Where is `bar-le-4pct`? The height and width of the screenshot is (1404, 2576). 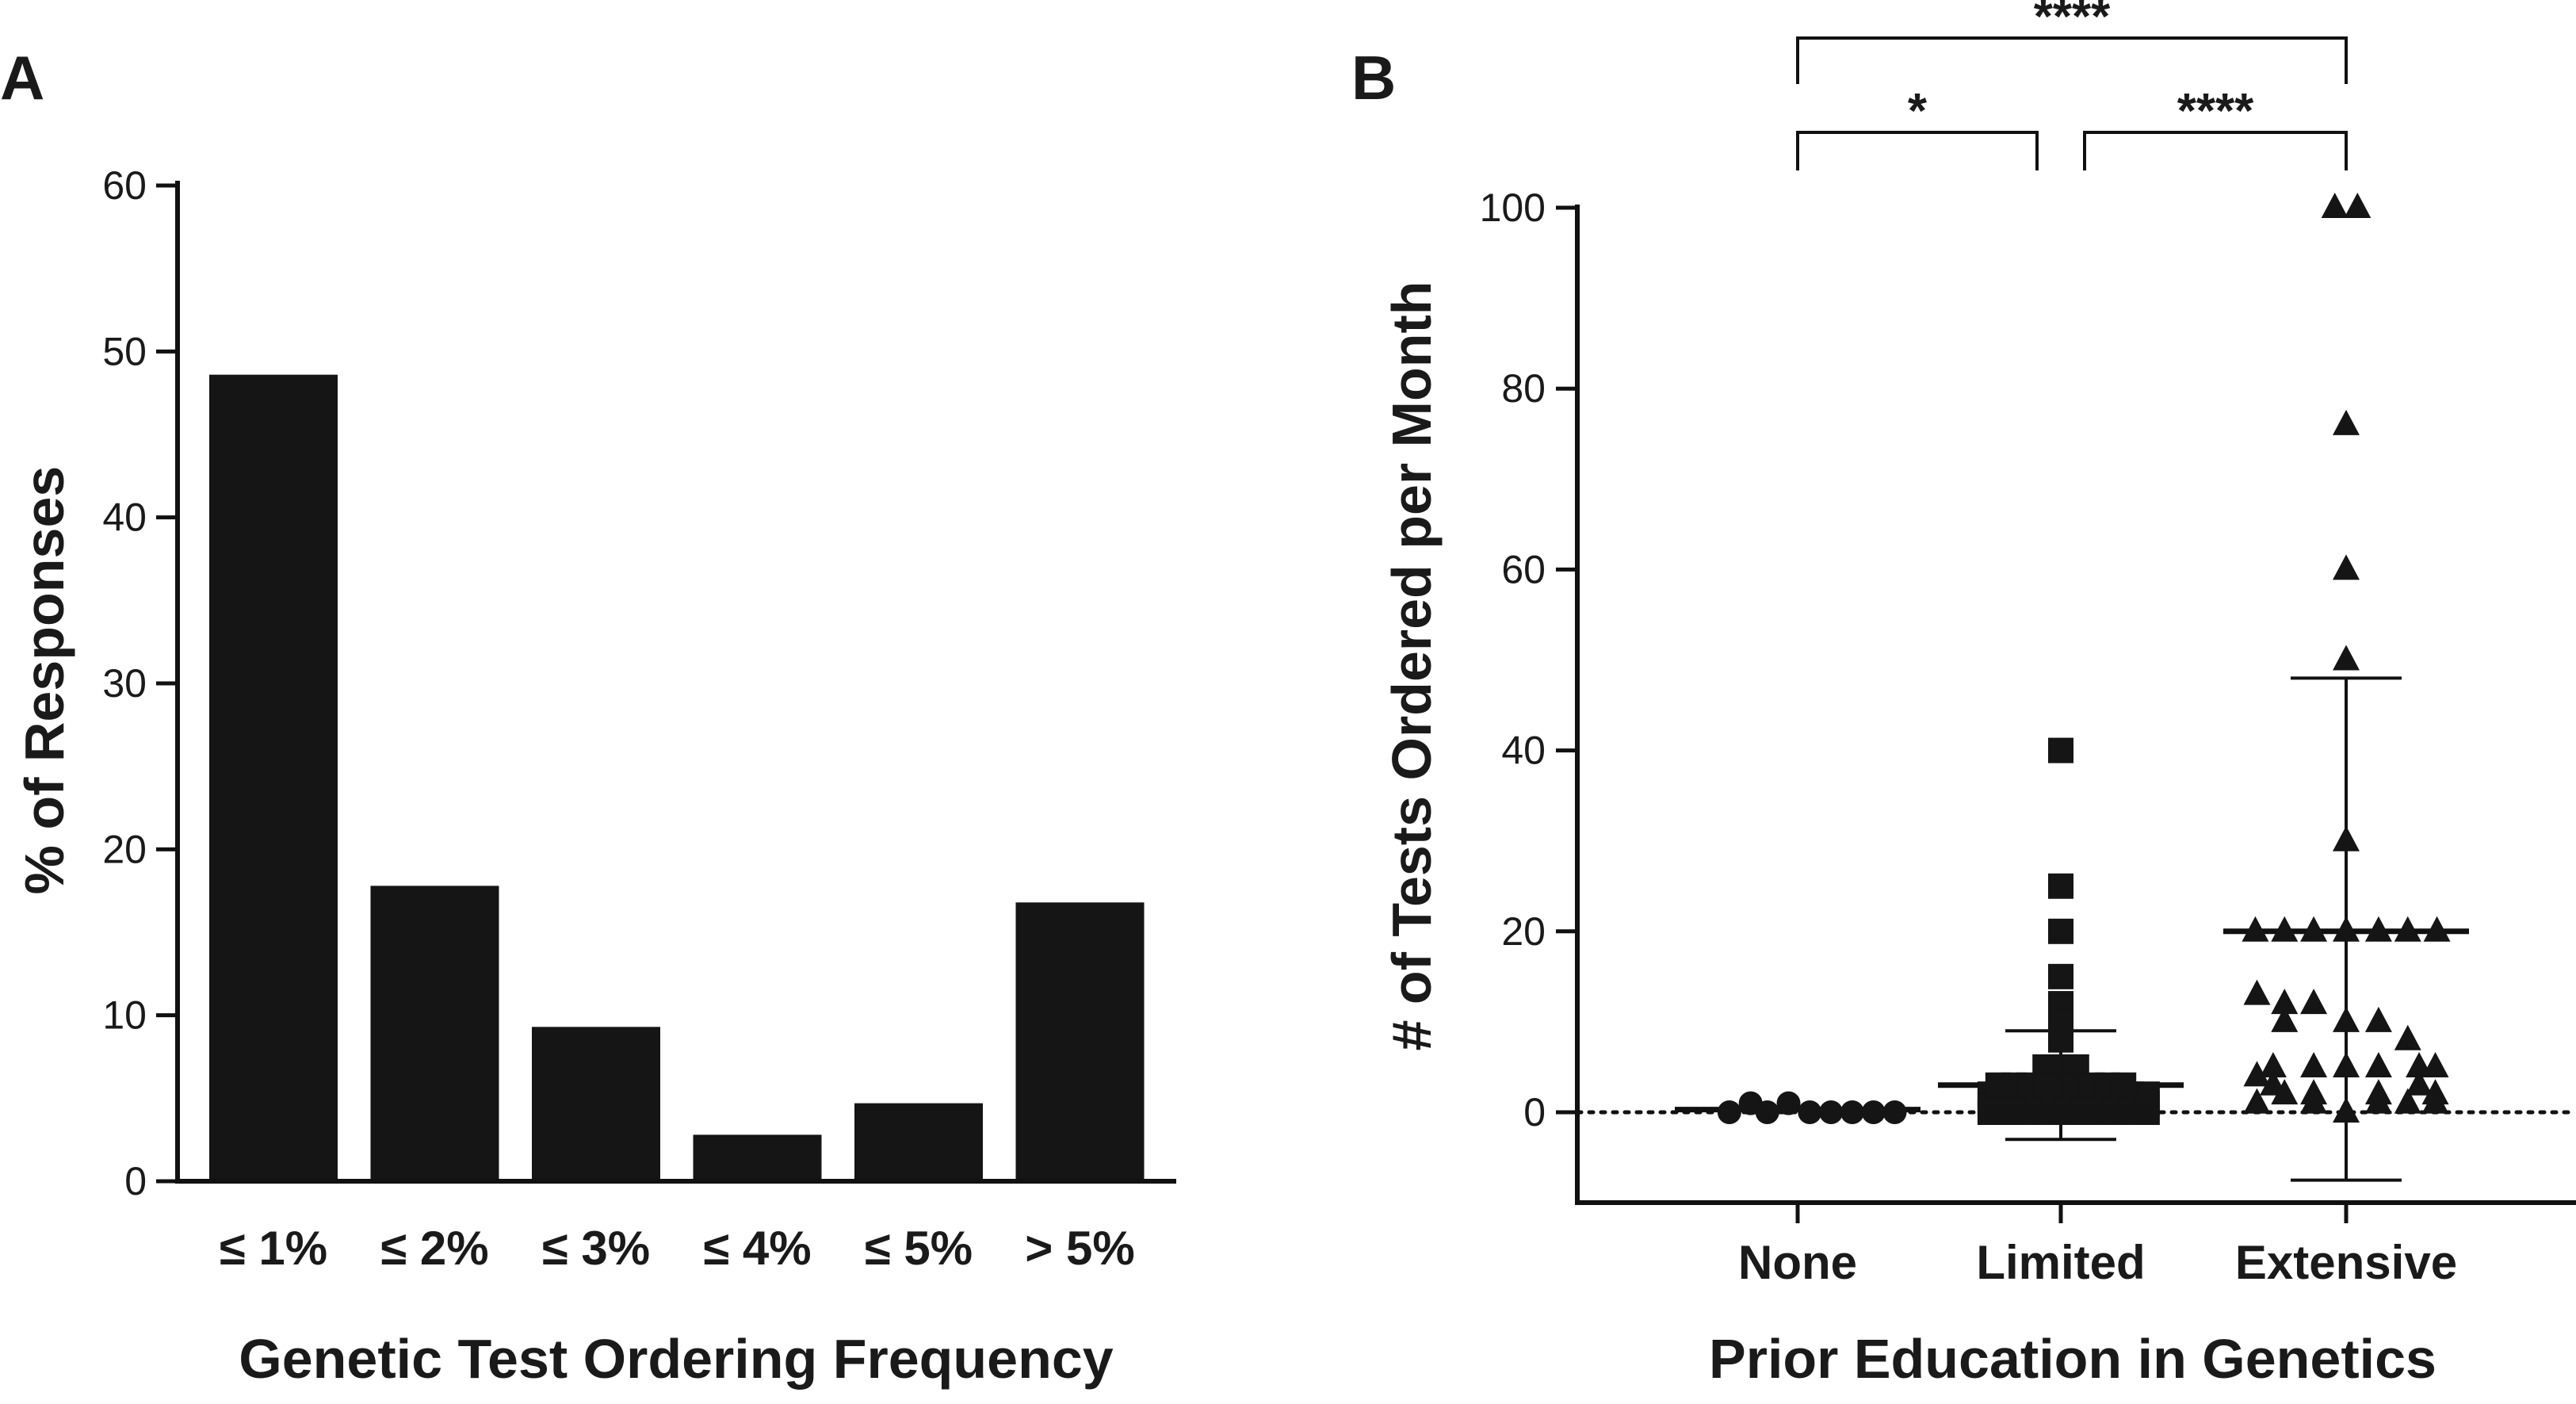 bar-le-4pct is located at coordinates (757, 1157).